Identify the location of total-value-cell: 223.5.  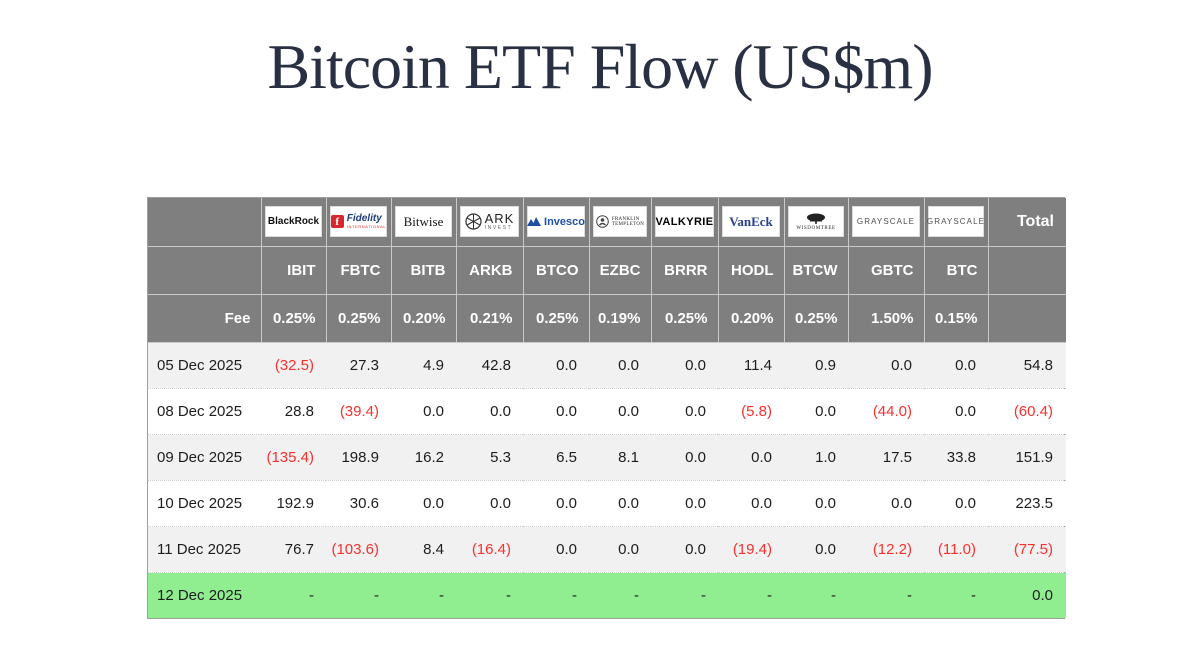
(1034, 503).